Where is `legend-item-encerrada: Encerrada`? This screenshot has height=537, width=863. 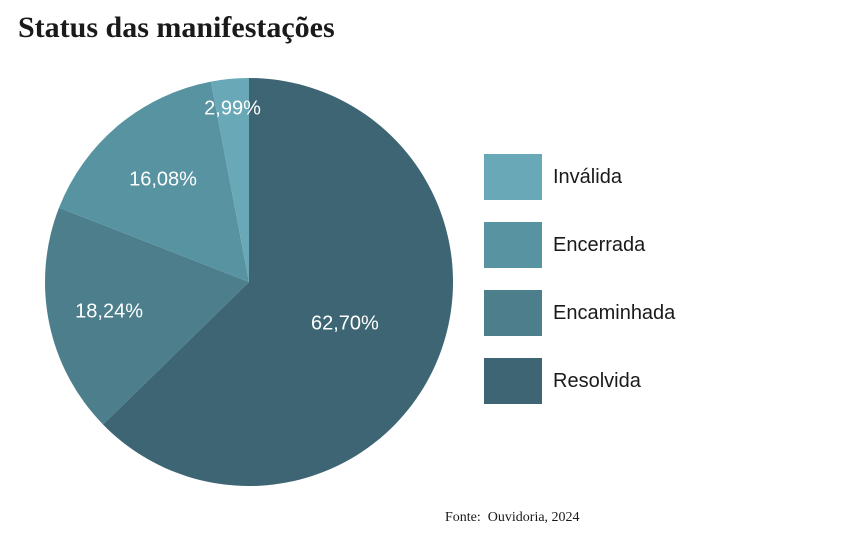 legend-item-encerrada: Encerrada is located at coordinates (579, 245).